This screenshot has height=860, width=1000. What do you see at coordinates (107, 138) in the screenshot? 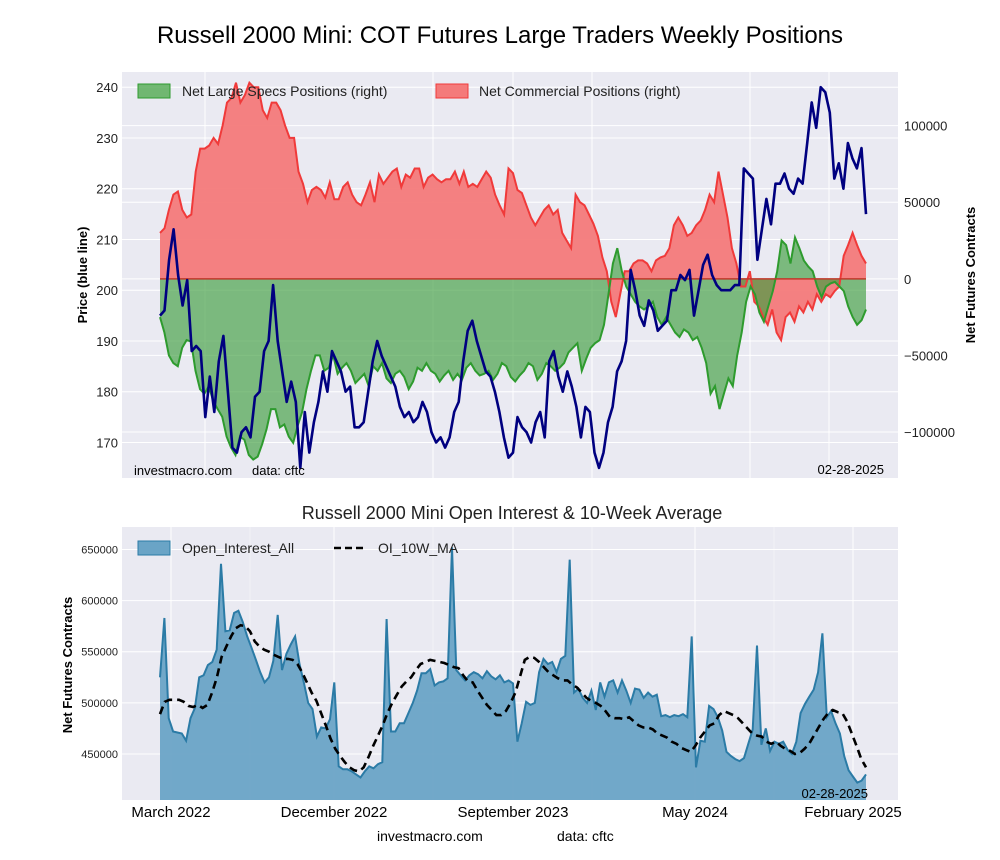
I see `y-tick-left: 230` at bounding box center [107, 138].